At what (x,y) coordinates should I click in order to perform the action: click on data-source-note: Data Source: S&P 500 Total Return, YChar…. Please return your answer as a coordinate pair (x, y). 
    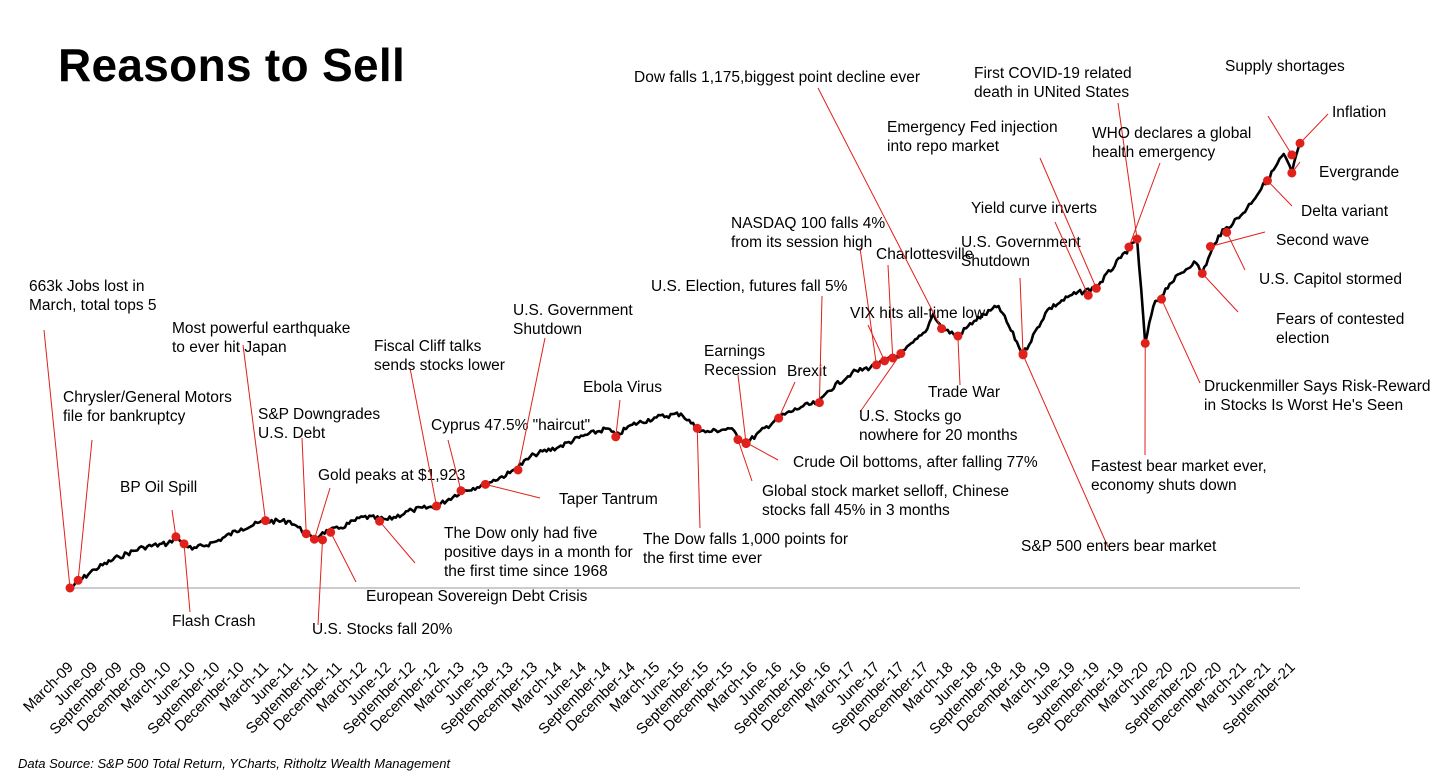
    Looking at the image, I should click on (234, 763).